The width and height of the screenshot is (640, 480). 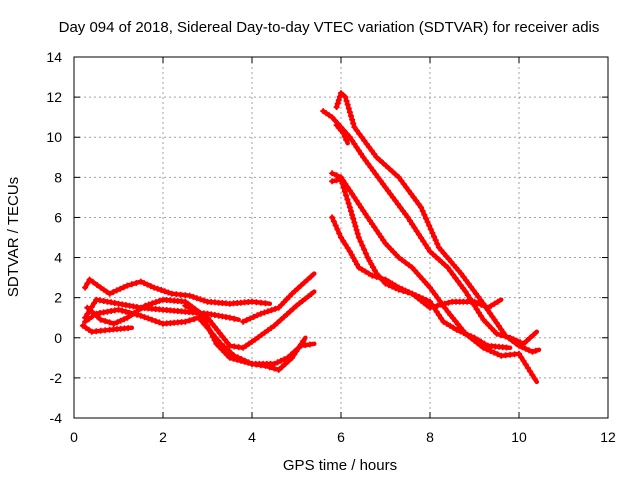 What do you see at coordinates (56, 378) in the screenshot?
I see `y-tick-label: -2` at bounding box center [56, 378].